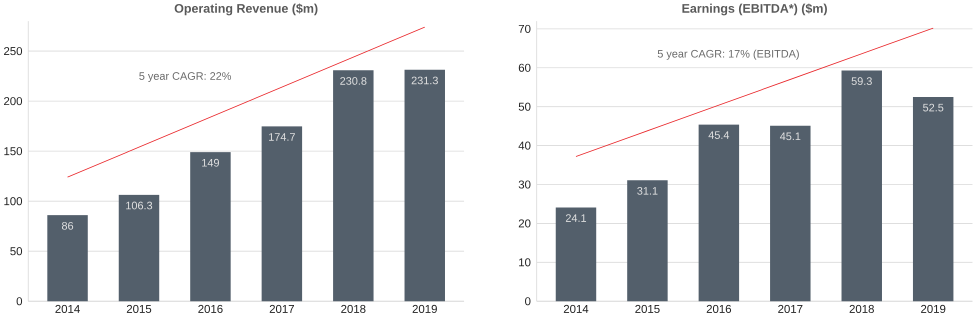 This screenshot has height=316, width=973. What do you see at coordinates (13, 50) in the screenshot?
I see `y-tick-label: 250` at bounding box center [13, 50].